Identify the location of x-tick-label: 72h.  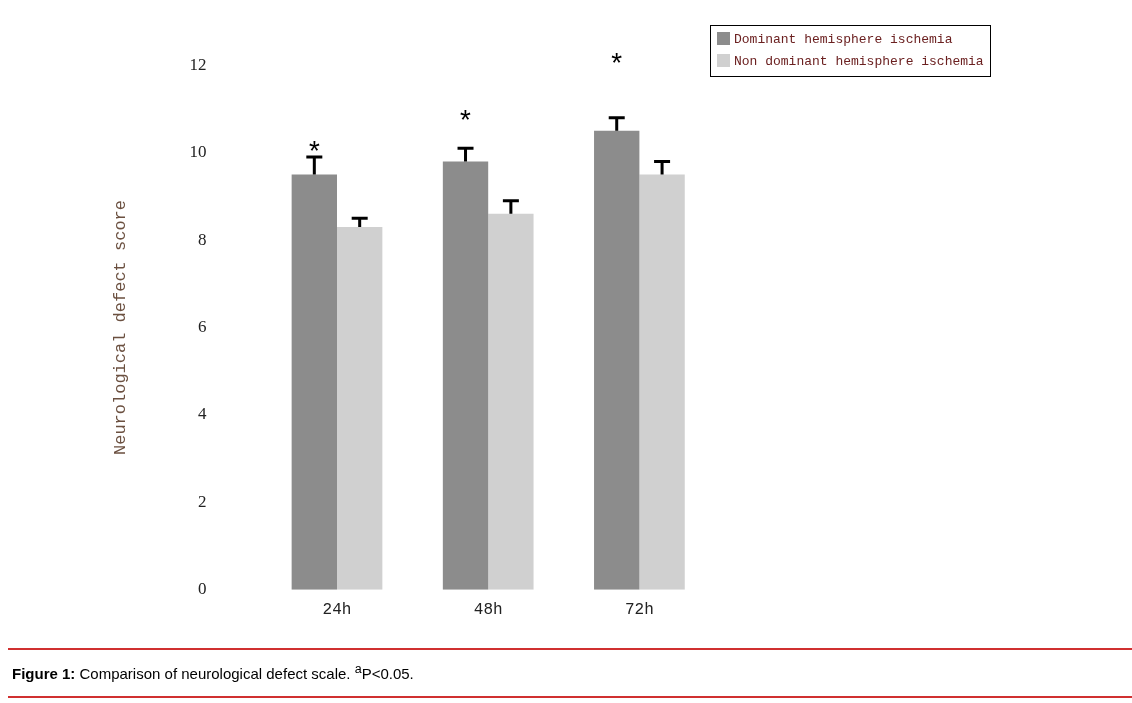
(639, 609).